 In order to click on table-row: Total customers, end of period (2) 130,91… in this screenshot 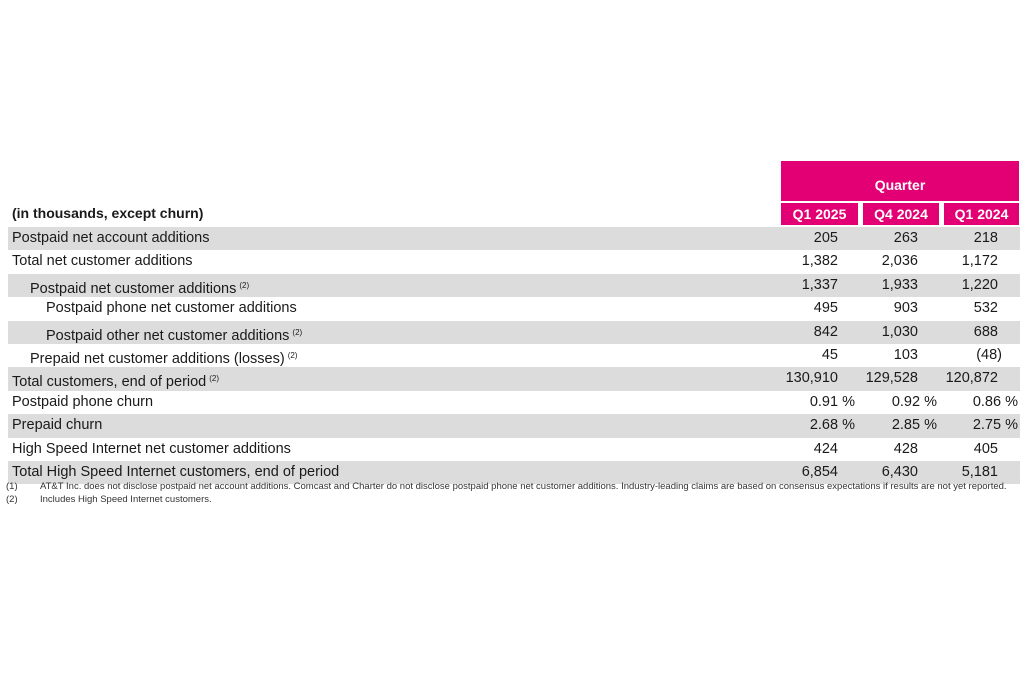, I will do `click(514, 379)`.